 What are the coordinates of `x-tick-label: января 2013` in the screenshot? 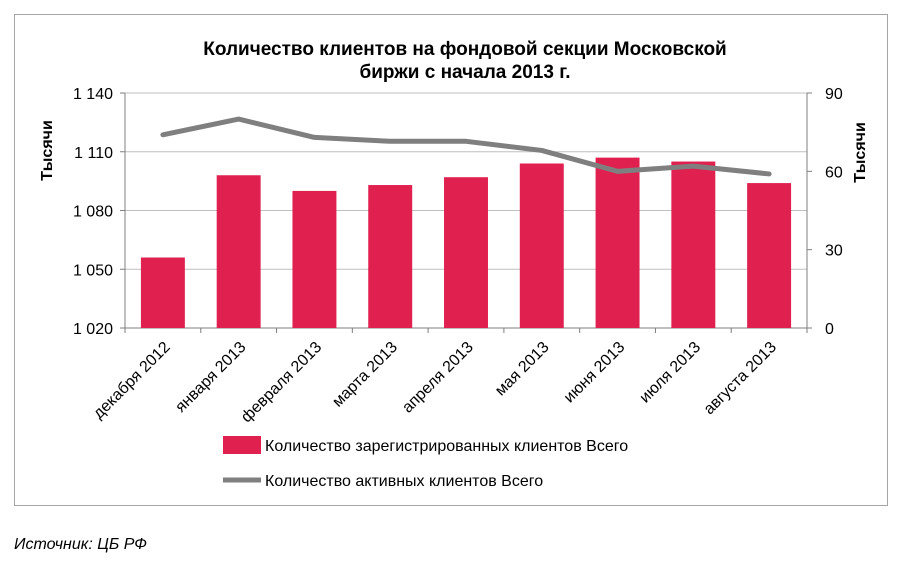 It's located at (210, 377).